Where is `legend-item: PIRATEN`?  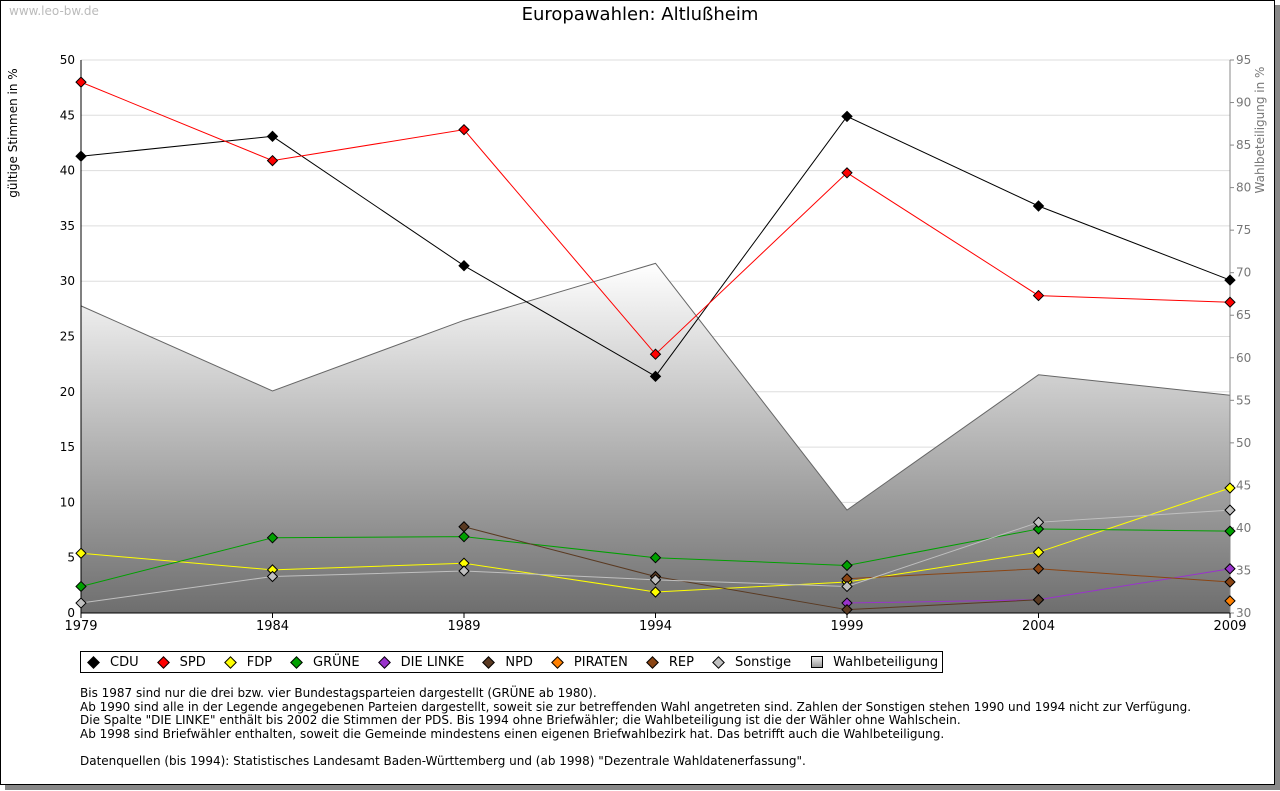
legend-item: PIRATEN is located at coordinates (589, 662).